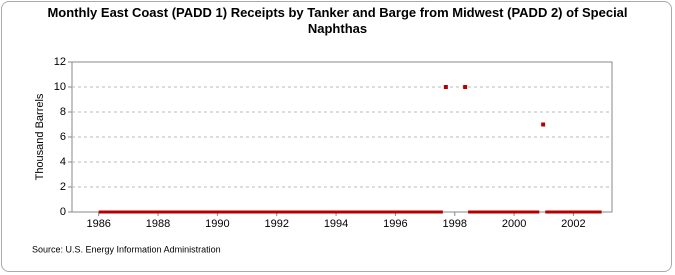 This screenshot has width=675, height=275. What do you see at coordinates (40, 136) in the screenshot?
I see `y-axis-label: Thousand Barrels` at bounding box center [40, 136].